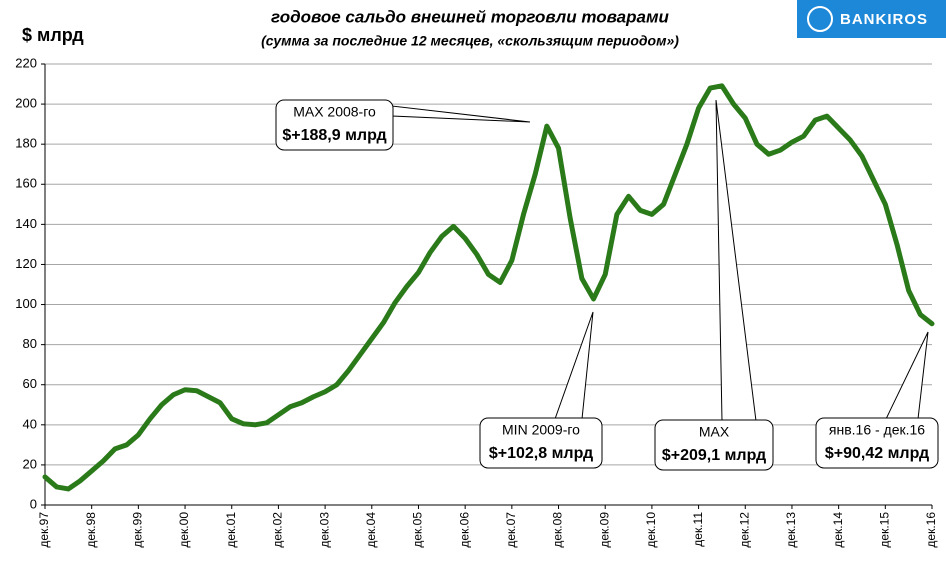  What do you see at coordinates (26, 103) in the screenshot?
I see `y-tick-label: 200` at bounding box center [26, 103].